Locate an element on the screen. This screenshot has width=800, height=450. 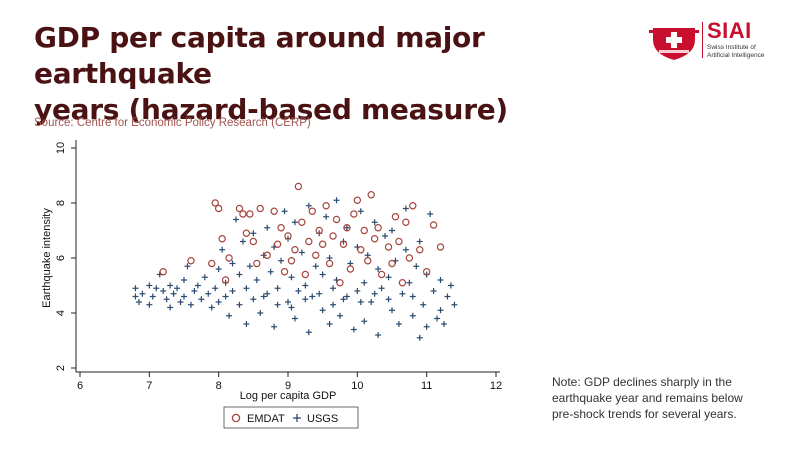
x-tick-label: 9 is located at coordinates (288, 386).